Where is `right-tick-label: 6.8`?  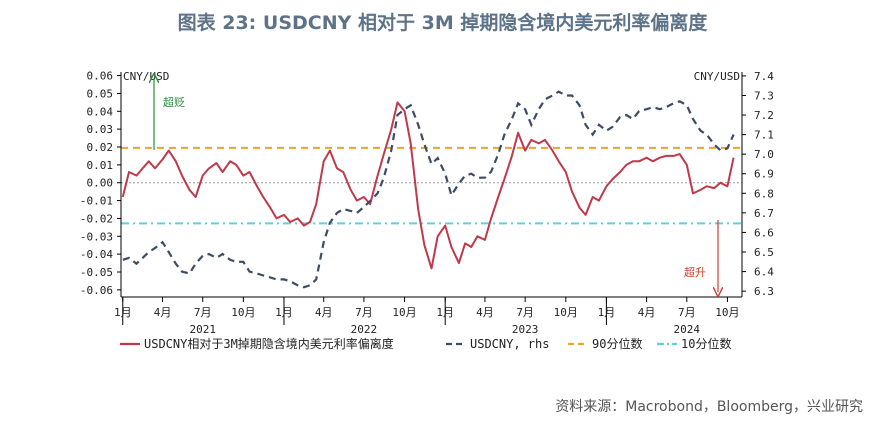
right-tick-label: 6.8 is located at coordinates (764, 193).